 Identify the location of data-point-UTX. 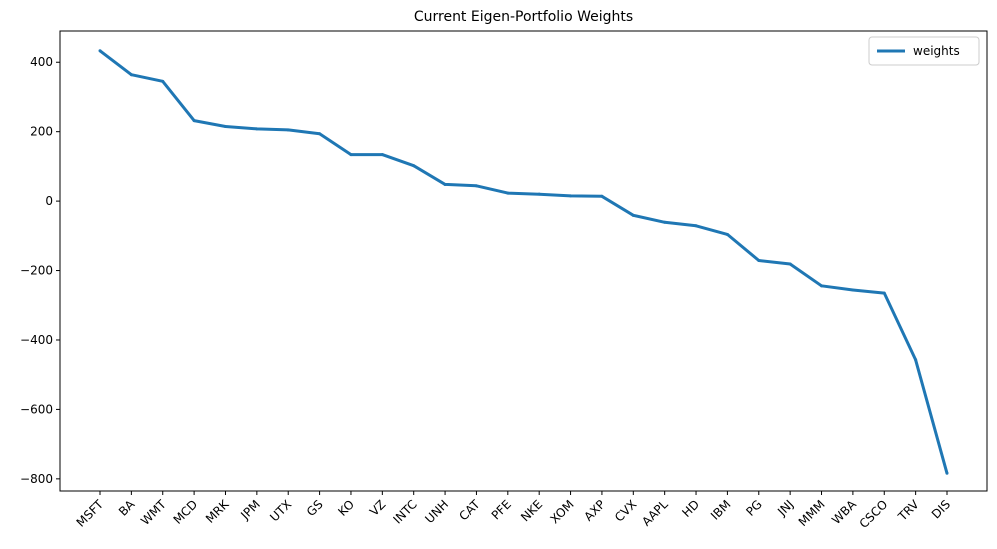
(288, 130).